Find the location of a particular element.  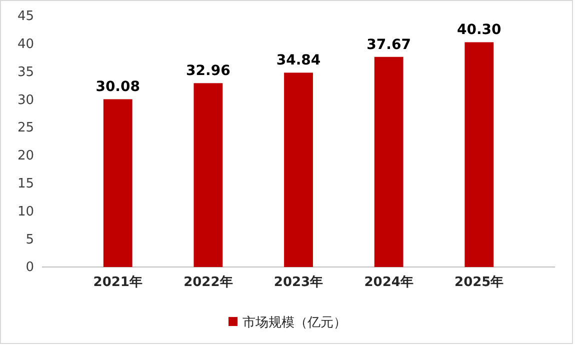

y-tick-label: 45 is located at coordinates (25, 16).